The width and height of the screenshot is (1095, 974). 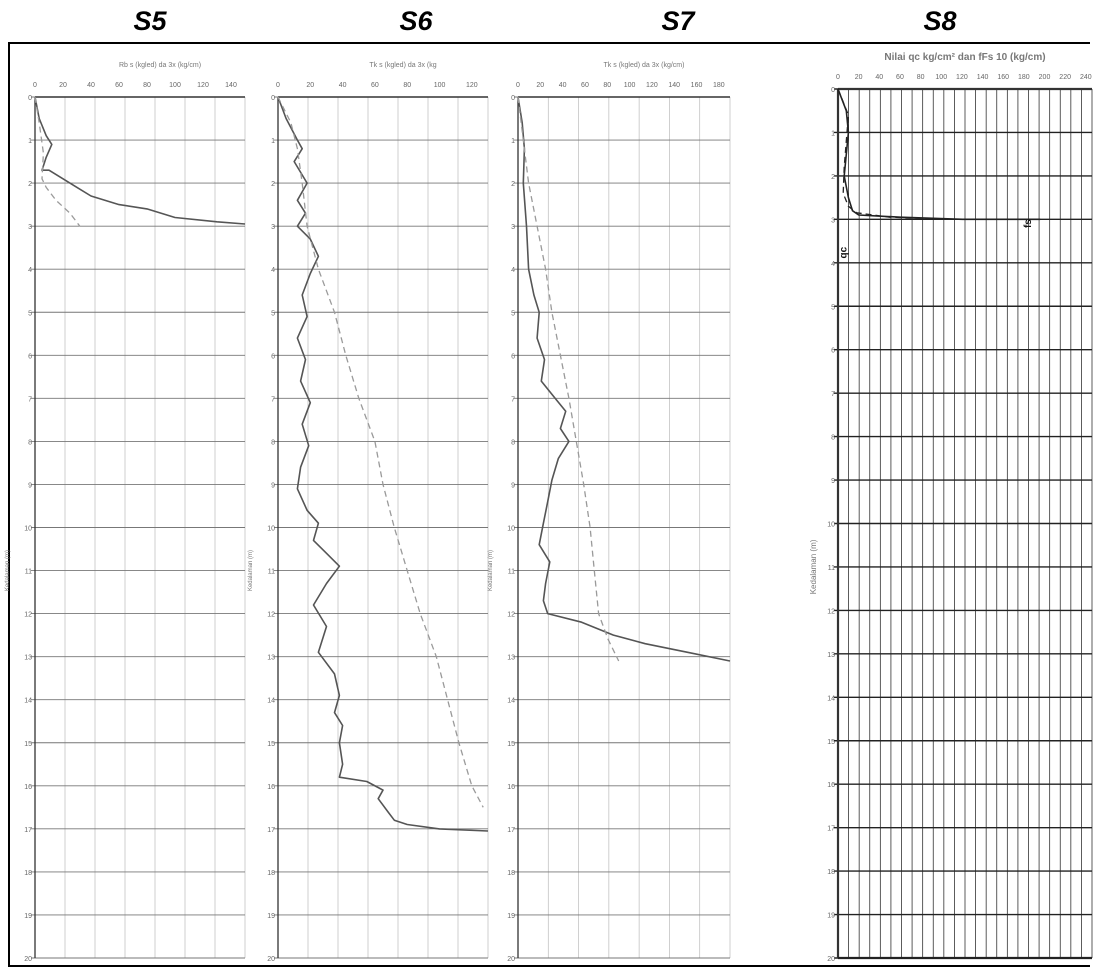 I want to click on x-tick-label: 220, so click(x=1065, y=77).